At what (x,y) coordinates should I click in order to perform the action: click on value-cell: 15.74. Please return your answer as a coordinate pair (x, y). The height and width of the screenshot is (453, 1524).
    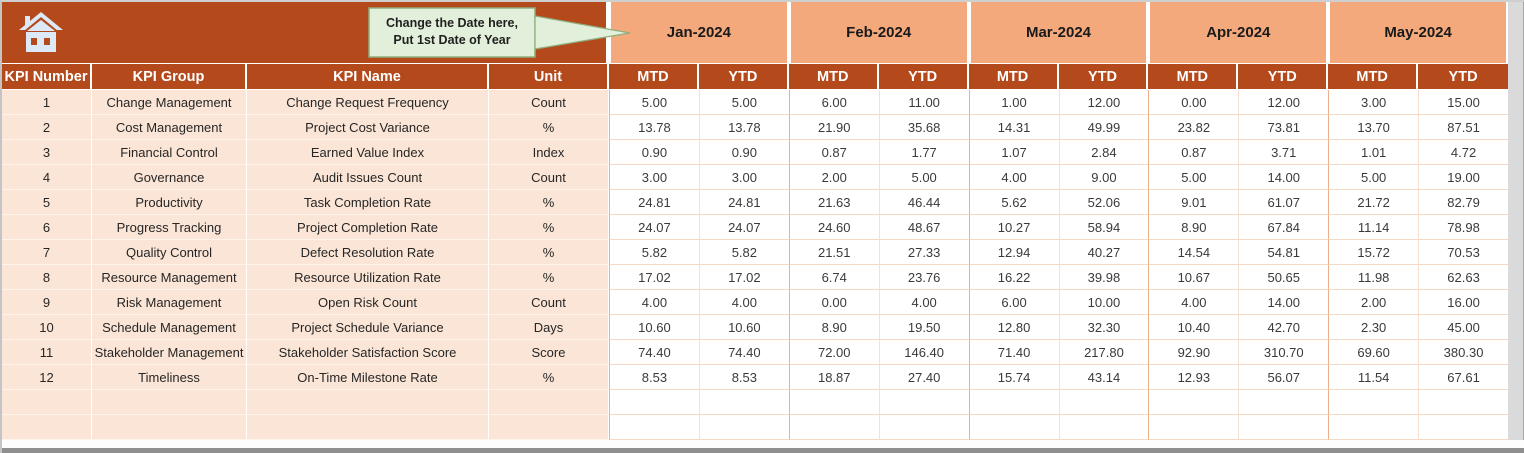
    Looking at the image, I should click on (1013, 377).